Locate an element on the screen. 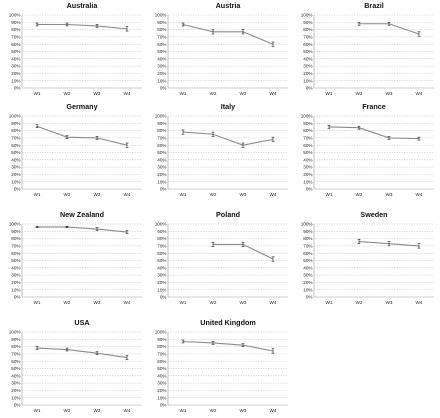 The image size is (440, 418). chart-title: France is located at coordinates (374, 106).